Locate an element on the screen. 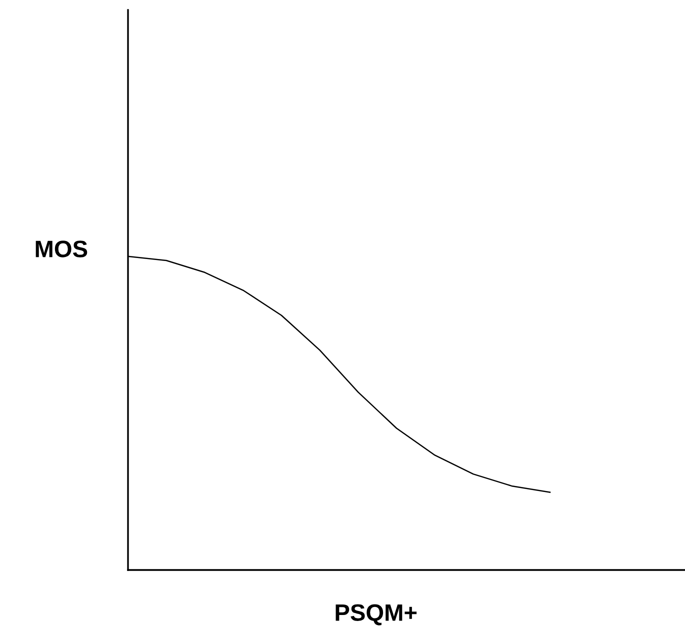  y-axis-title: MOS is located at coordinates (62, 249).